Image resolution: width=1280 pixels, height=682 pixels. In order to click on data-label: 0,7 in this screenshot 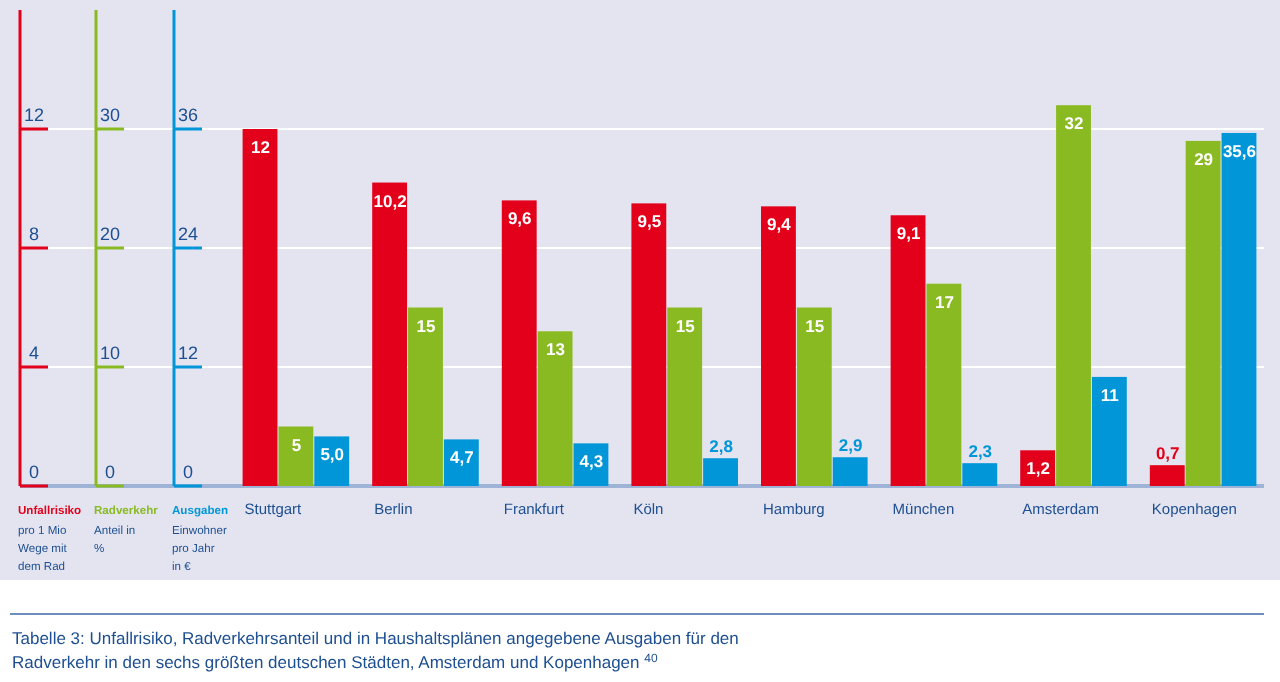, I will do `click(1168, 453)`.